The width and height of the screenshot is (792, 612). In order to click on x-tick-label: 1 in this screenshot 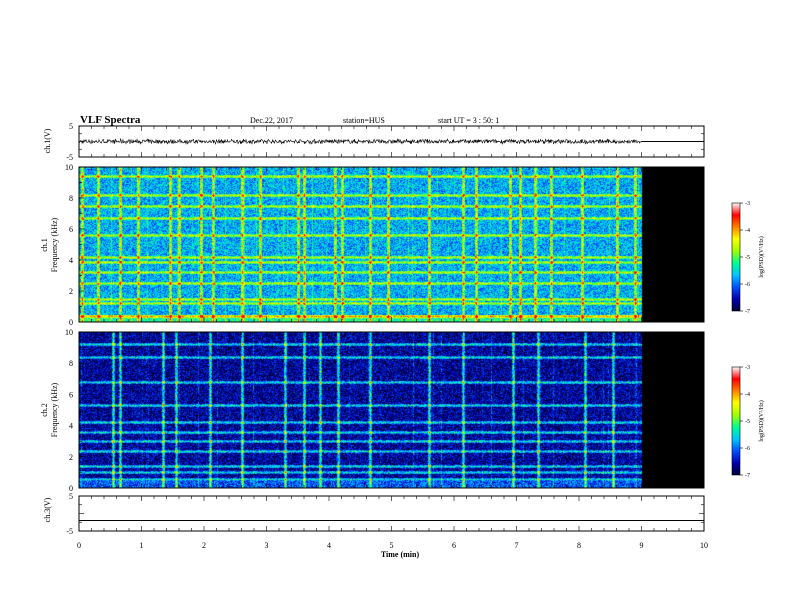, I will do `click(142, 545)`.